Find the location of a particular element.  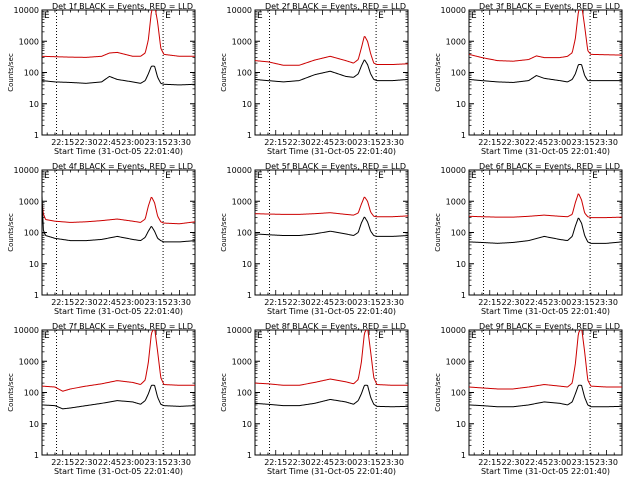

chart-title: Det 7f BLACK = Events, RED = LLD is located at coordinates (122, 326).